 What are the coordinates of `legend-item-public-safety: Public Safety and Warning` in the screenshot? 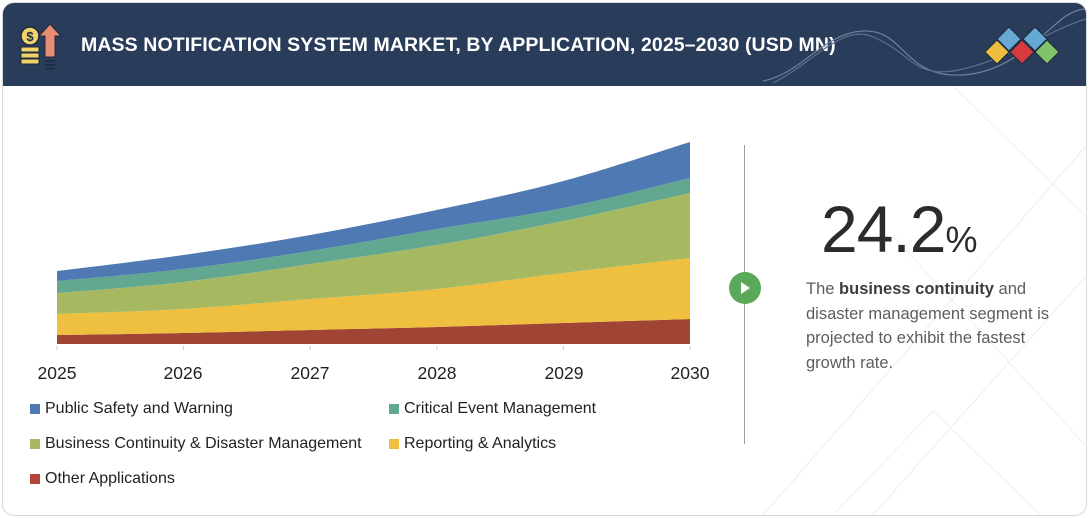 It's located at (131, 409).